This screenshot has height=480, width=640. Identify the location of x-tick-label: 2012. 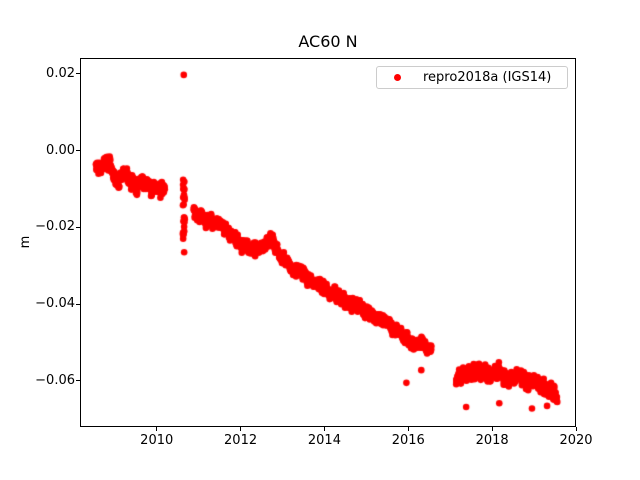
(241, 440).